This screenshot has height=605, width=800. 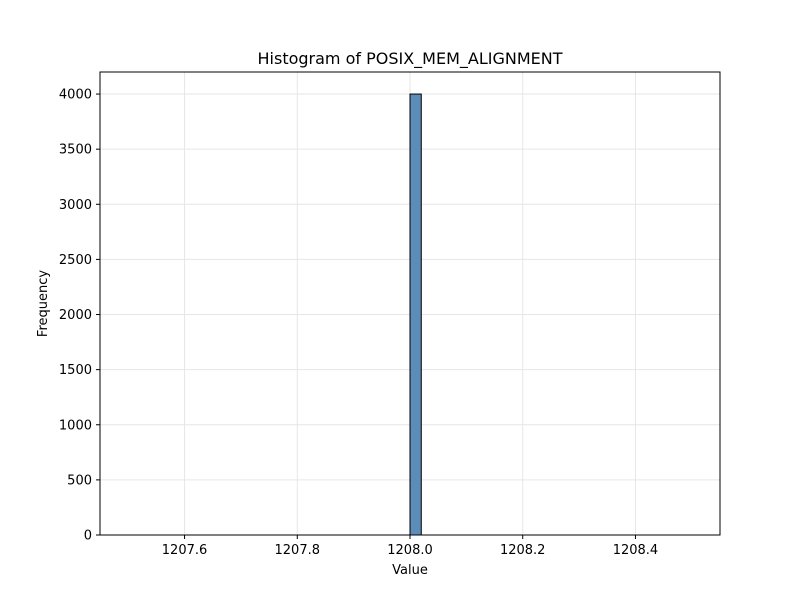 I want to click on y-tick-label: 3000, so click(x=75, y=205).